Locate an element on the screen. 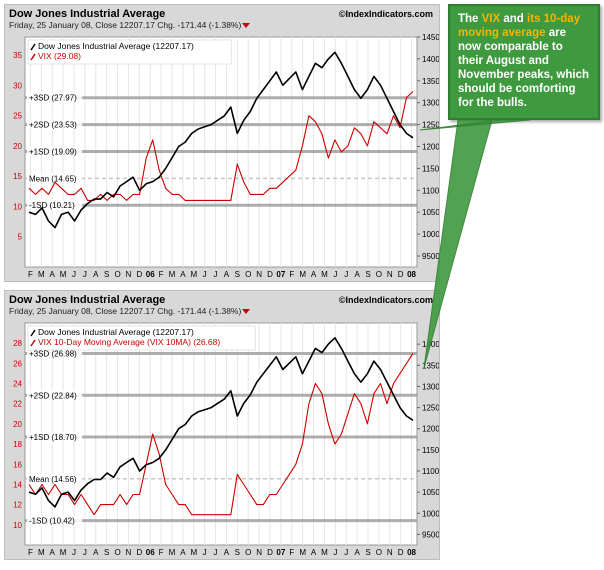  x-tick-label: 07 is located at coordinates (280, 552).